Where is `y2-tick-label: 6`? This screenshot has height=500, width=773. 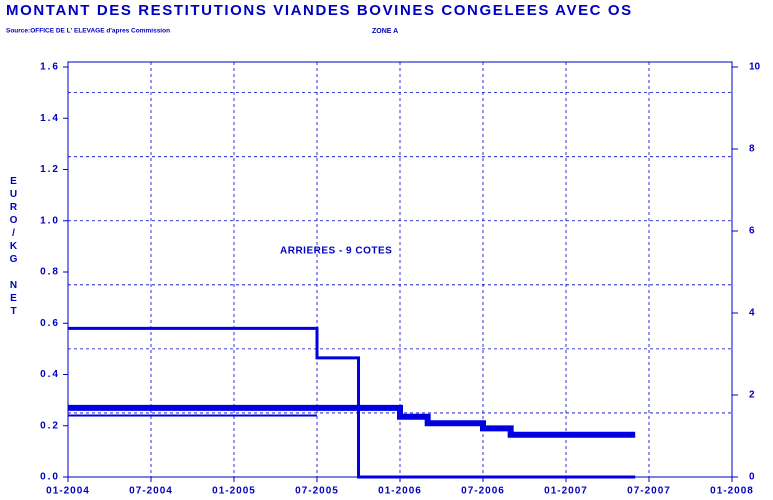
y2-tick-label: 6 is located at coordinates (752, 231).